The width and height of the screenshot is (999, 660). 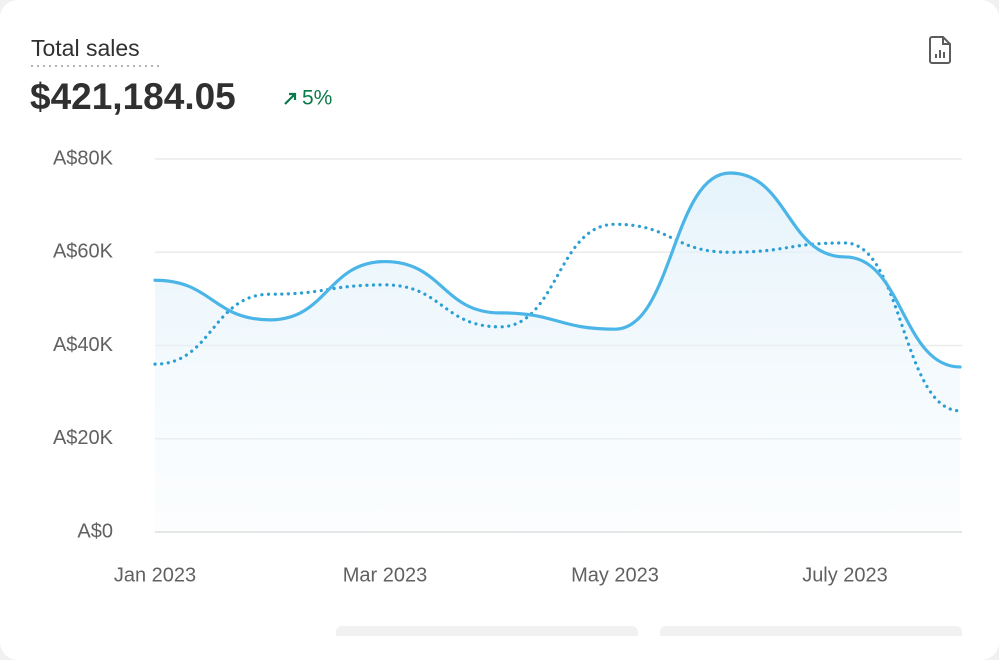 What do you see at coordinates (85, 48) in the screenshot?
I see `metric-title: Total sales` at bounding box center [85, 48].